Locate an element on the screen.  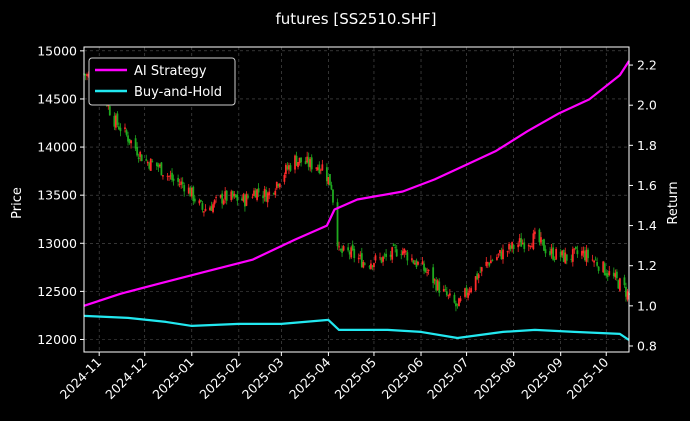
y-right-tick-label: 0.8 is located at coordinates (647, 345).